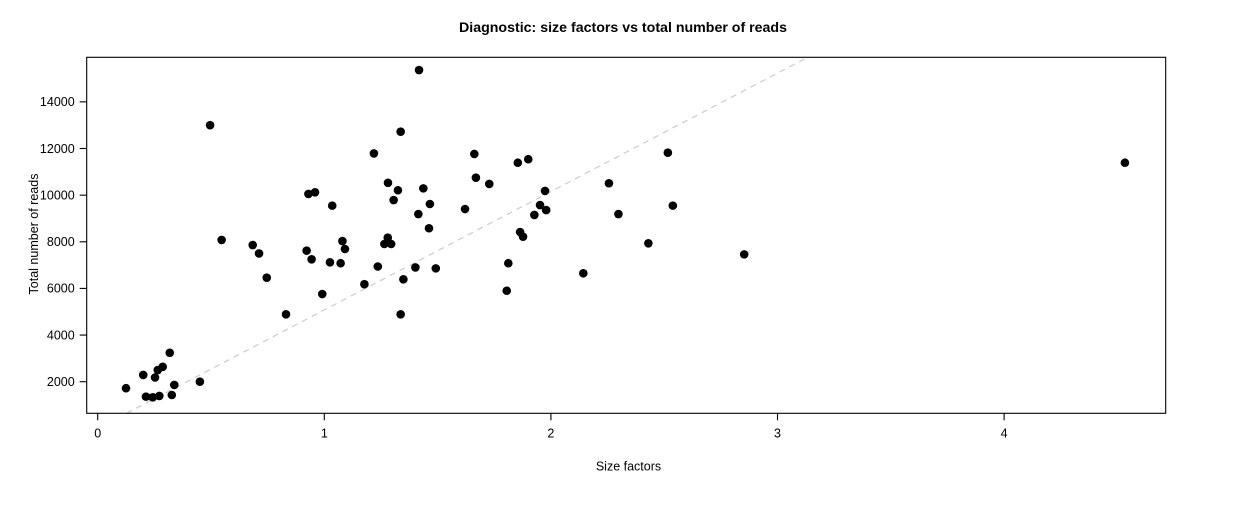  Describe the element at coordinates (61, 289) in the screenshot. I see `y-tick-label: 6000` at that location.